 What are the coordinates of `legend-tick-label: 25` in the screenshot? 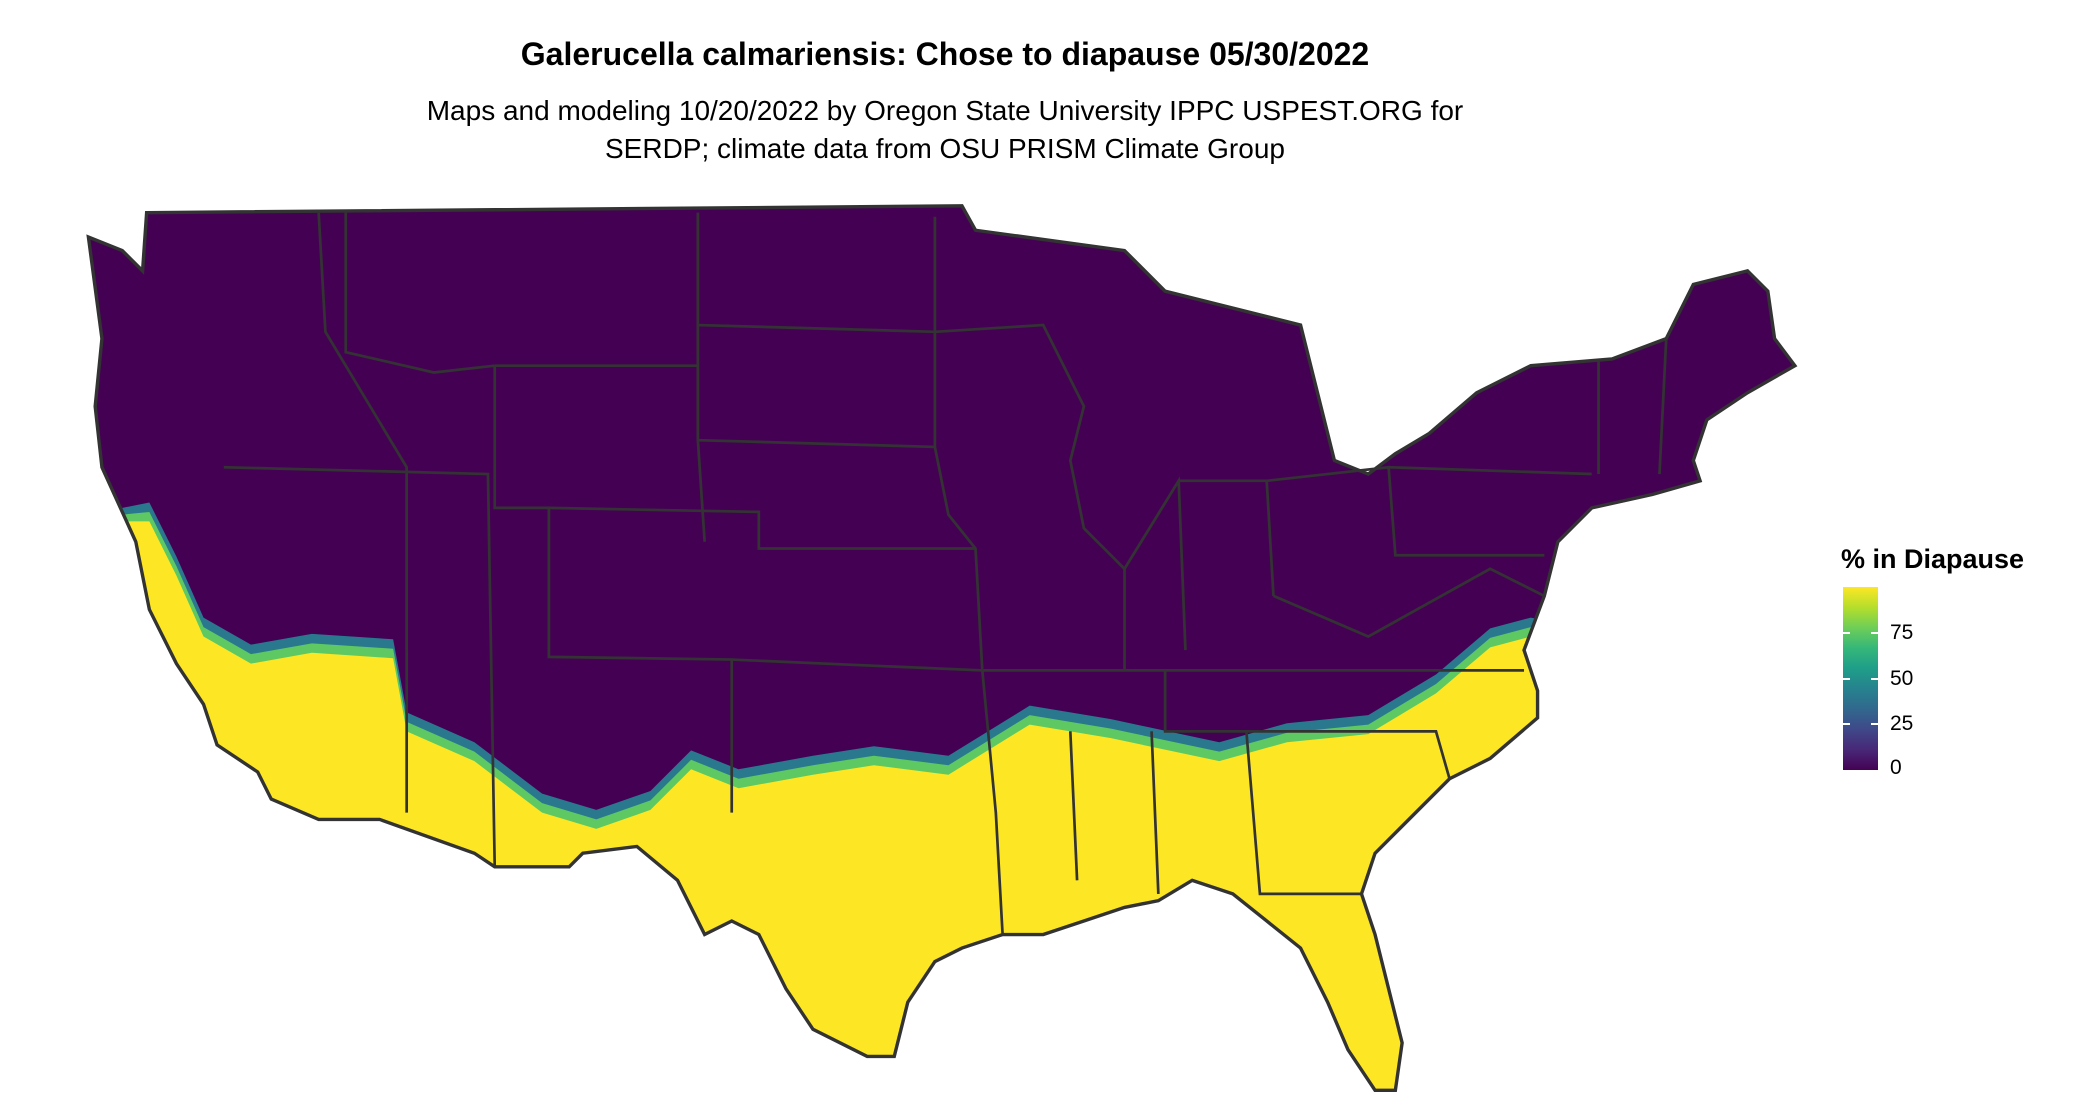 It's located at (1902, 724).